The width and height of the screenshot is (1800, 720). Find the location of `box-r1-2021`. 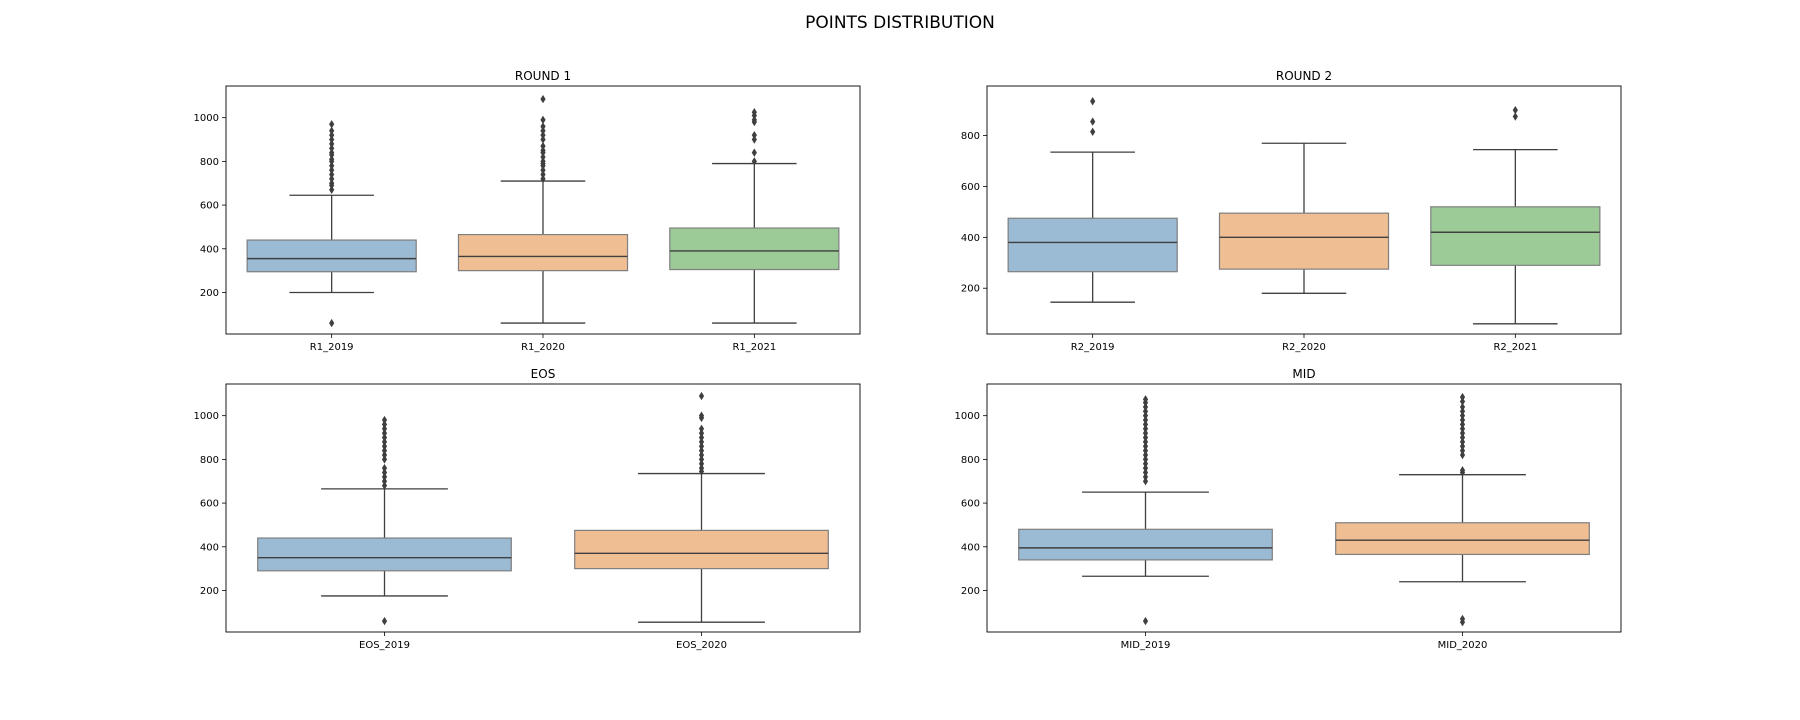

box-r1-2021 is located at coordinates (754, 216).